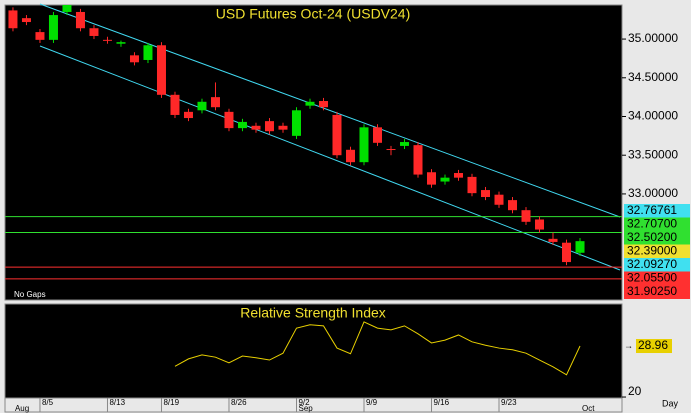 The height and width of the screenshot is (413, 691). I want to click on gap-note: No Gaps, so click(30, 294).